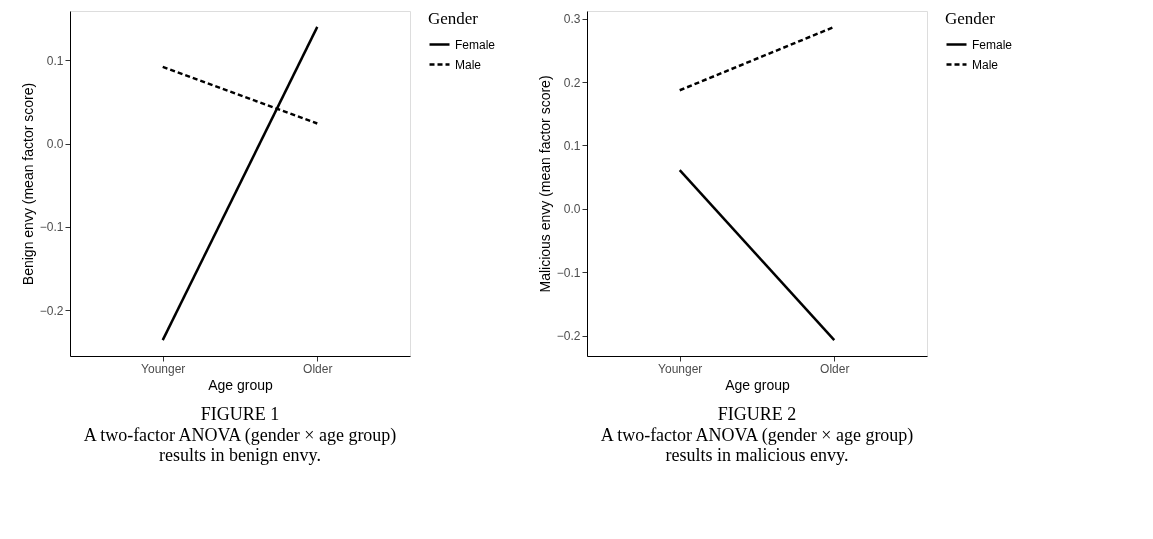 The image size is (1153, 539). Describe the element at coordinates (572, 19) in the screenshot. I see `y-tick-label: 0.3` at that location.